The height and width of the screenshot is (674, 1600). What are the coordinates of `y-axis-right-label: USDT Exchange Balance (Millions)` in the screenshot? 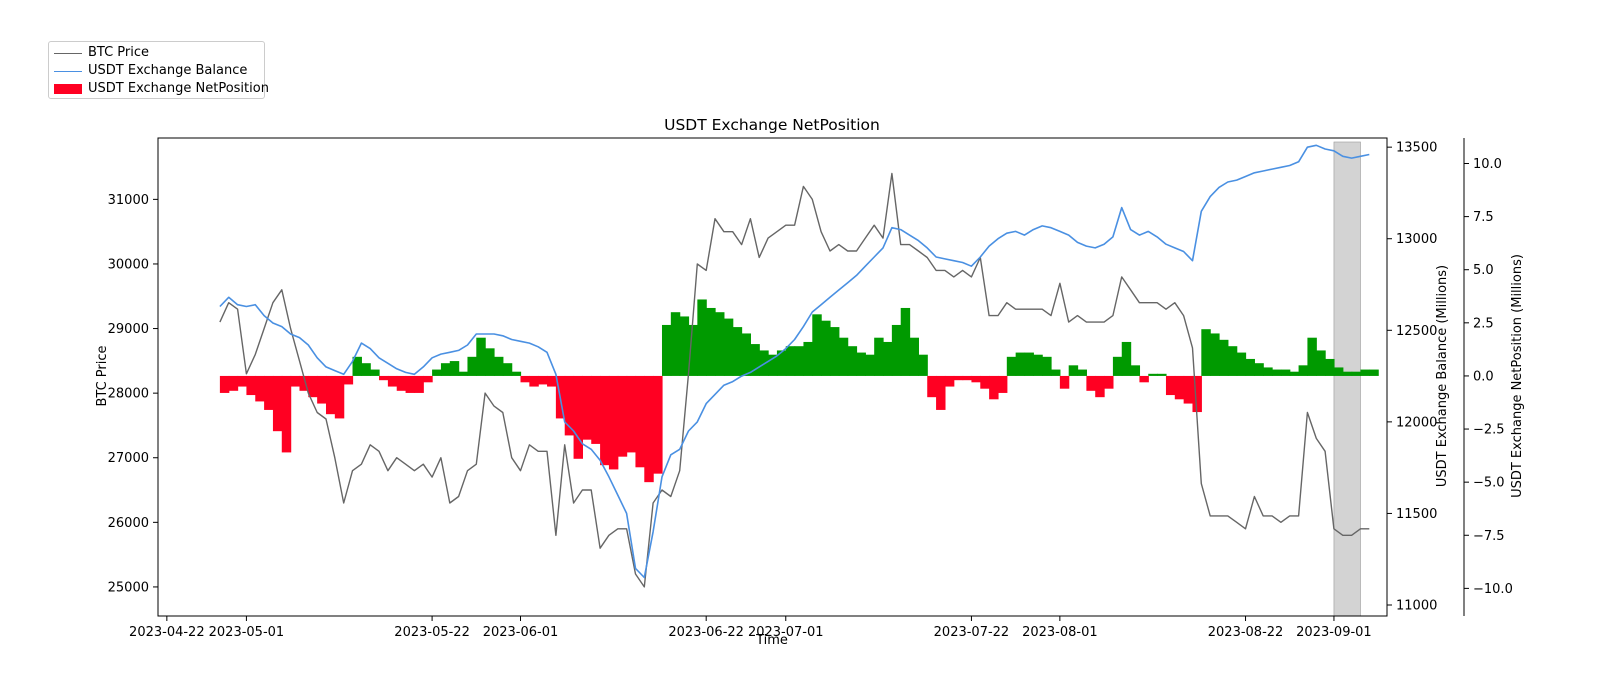 It's located at (1442, 376).